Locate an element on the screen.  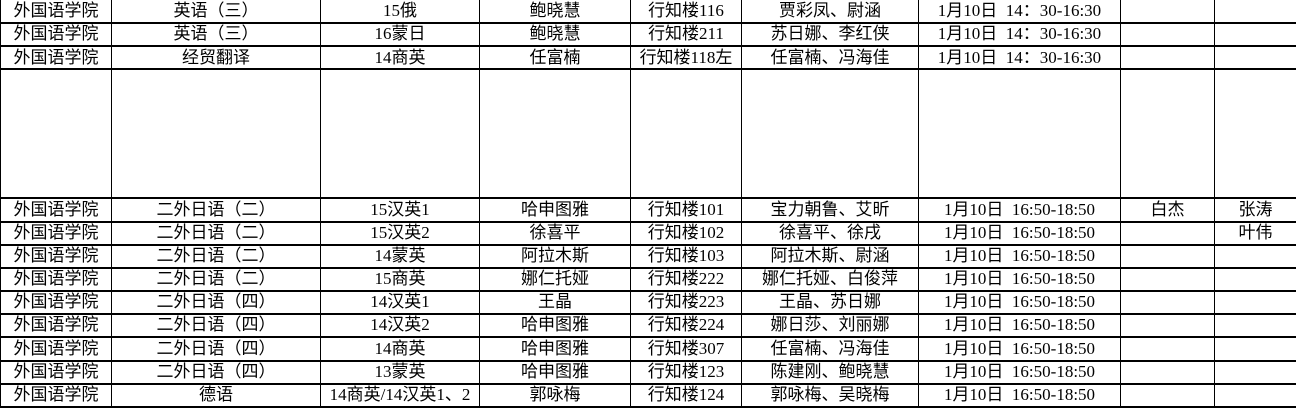
cell-room: 行知楼123 is located at coordinates (686, 372).